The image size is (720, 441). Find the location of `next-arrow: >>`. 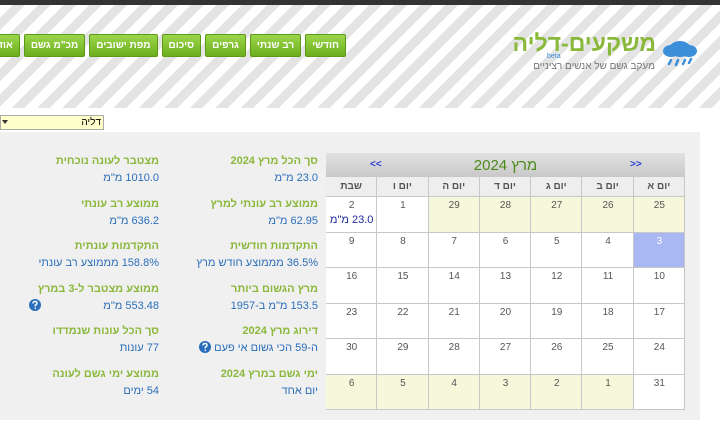

next-arrow: >> is located at coordinates (636, 164).